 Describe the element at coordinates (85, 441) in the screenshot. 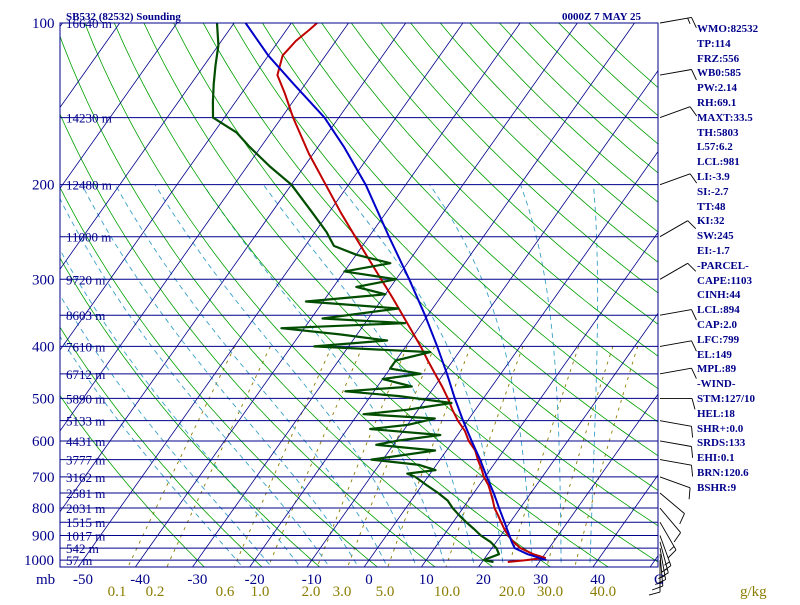

I see `height-label: 4431 m` at that location.